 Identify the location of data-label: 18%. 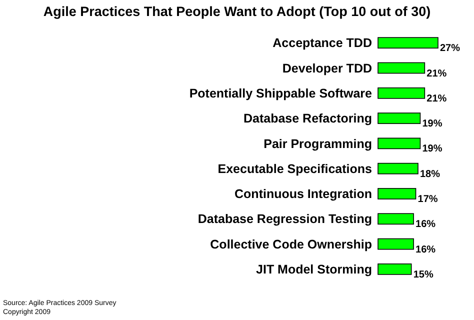
(430, 174).